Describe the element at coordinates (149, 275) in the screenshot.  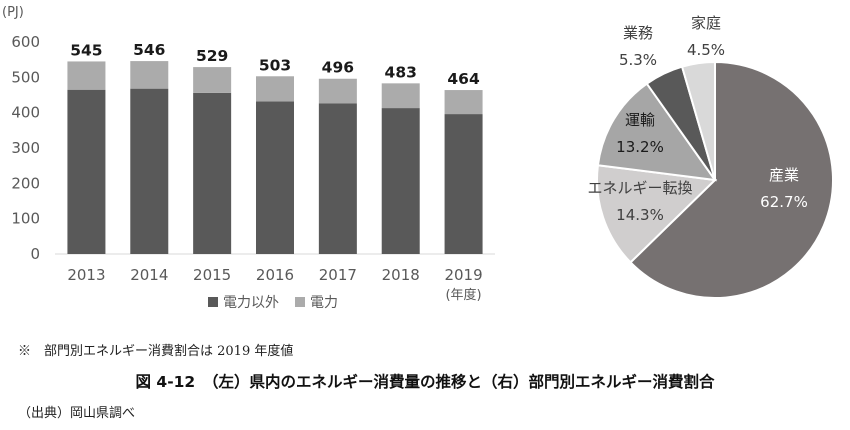
I see `x-tick-label: 2014` at that location.